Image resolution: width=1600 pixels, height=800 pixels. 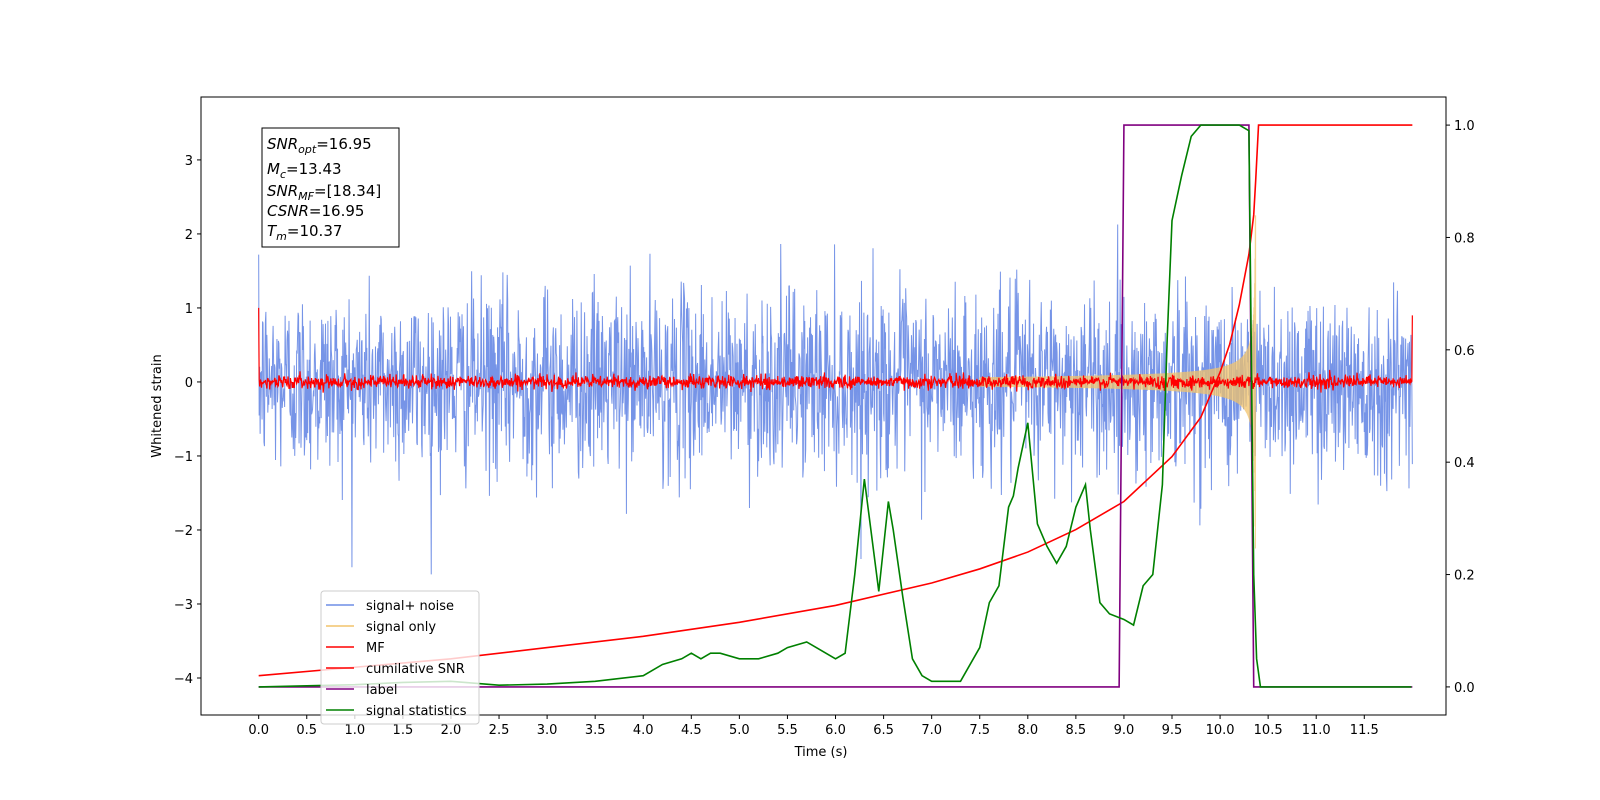 I want to click on x-tick-label: 4.5, so click(x=691, y=730).